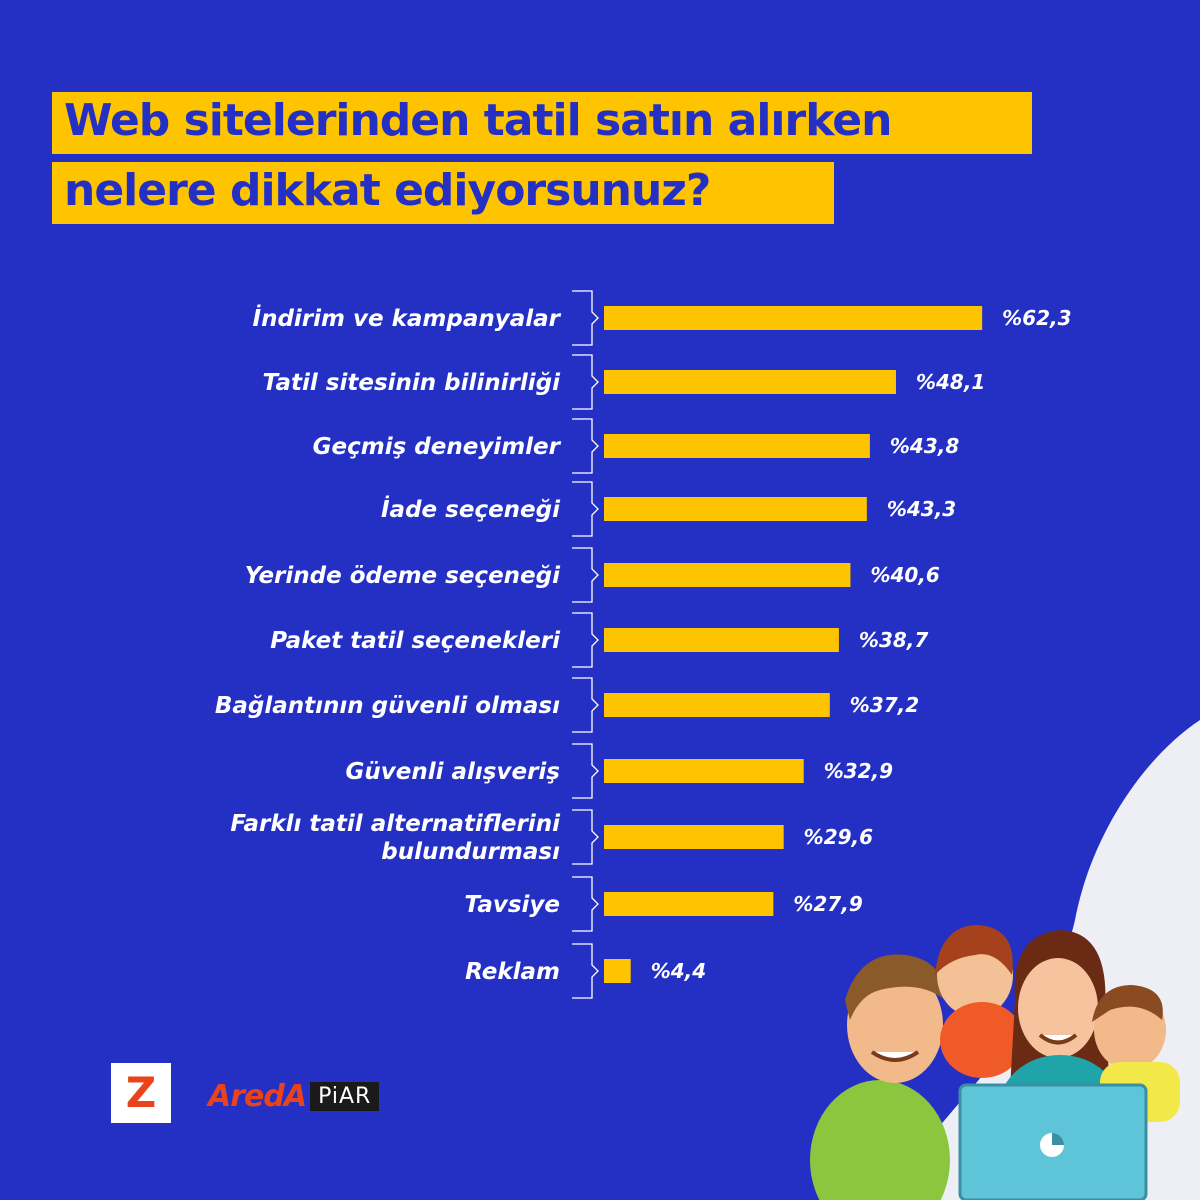 This screenshot has width=1200, height=1200. Describe the element at coordinates (542, 123) in the screenshot. I see `title-line-1: Web sitelerinden tatil satın alırken` at that location.